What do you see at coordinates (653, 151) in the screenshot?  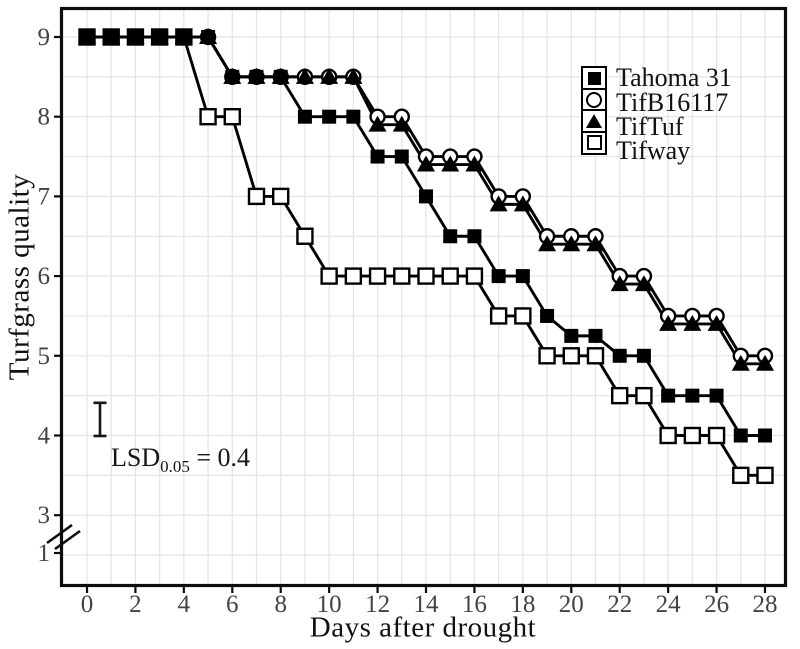 I see `legend-label-tifway: Tifway` at bounding box center [653, 151].